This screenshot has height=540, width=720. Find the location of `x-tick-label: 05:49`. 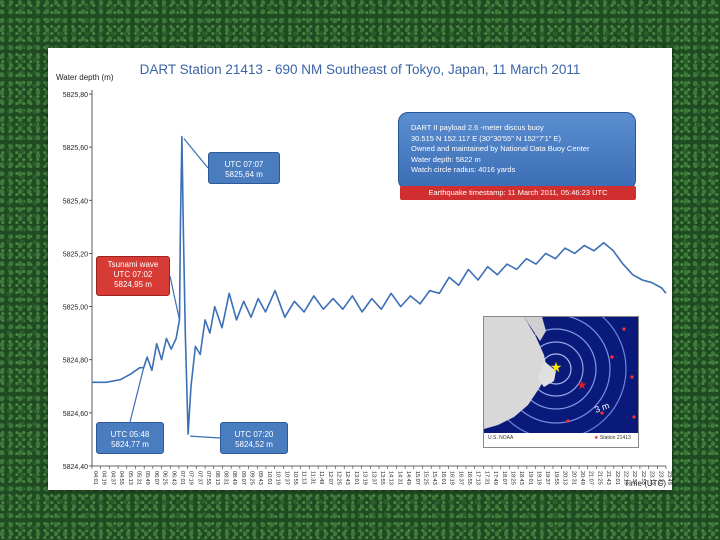

x-tick-label: 05:49 is located at coordinates (147, 478).